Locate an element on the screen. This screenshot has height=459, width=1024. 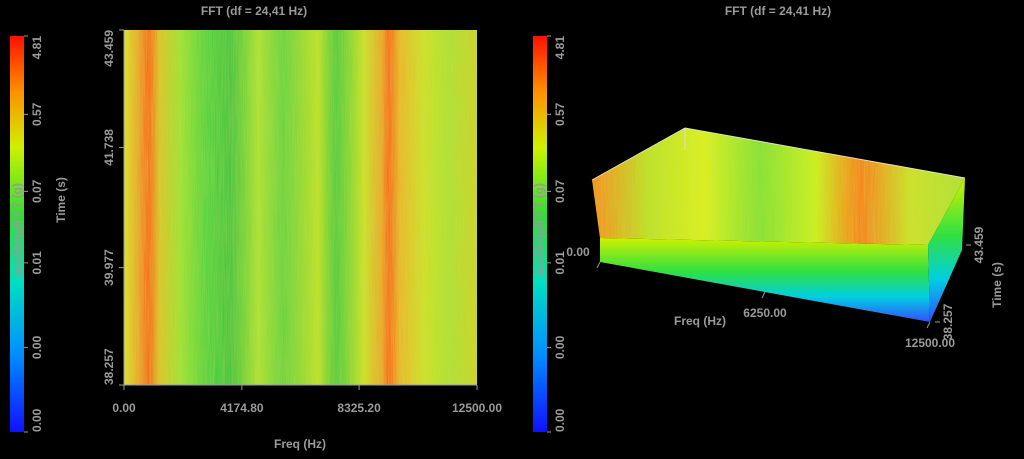
y-tick-label: 39.977 is located at coordinates (109, 267).